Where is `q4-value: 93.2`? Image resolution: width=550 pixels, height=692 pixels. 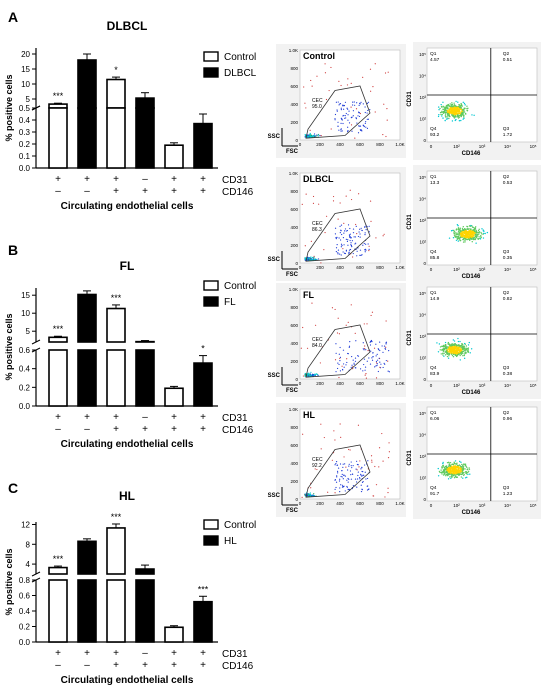 q4-value: 93.2 is located at coordinates (435, 135).